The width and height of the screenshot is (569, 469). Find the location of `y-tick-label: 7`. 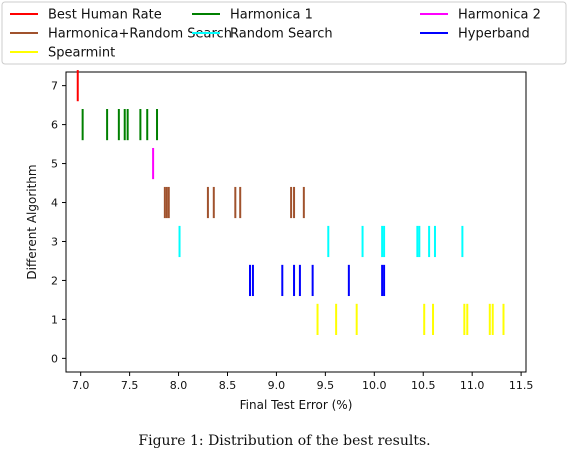

y-tick-label: 7 is located at coordinates (54, 86).